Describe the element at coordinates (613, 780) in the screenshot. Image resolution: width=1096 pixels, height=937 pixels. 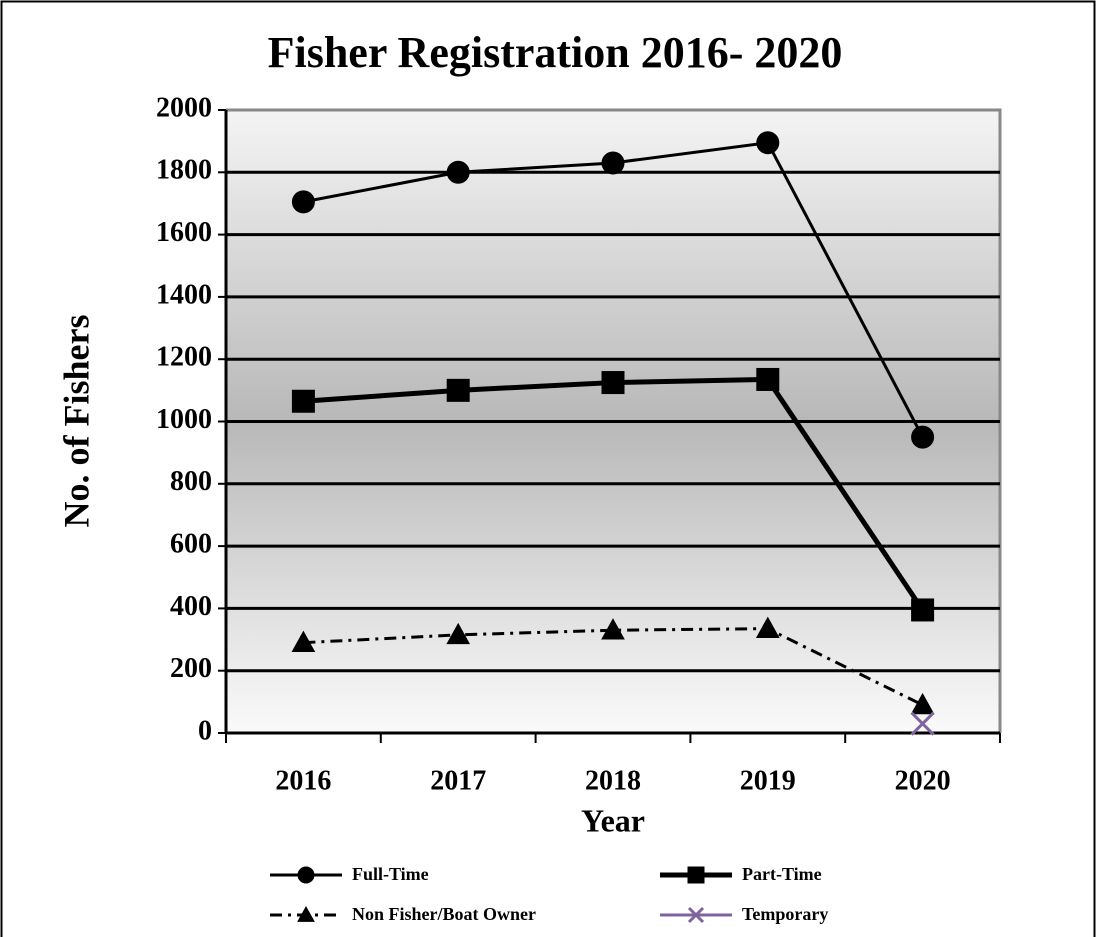
I see `x-tick-label: 2018` at that location.